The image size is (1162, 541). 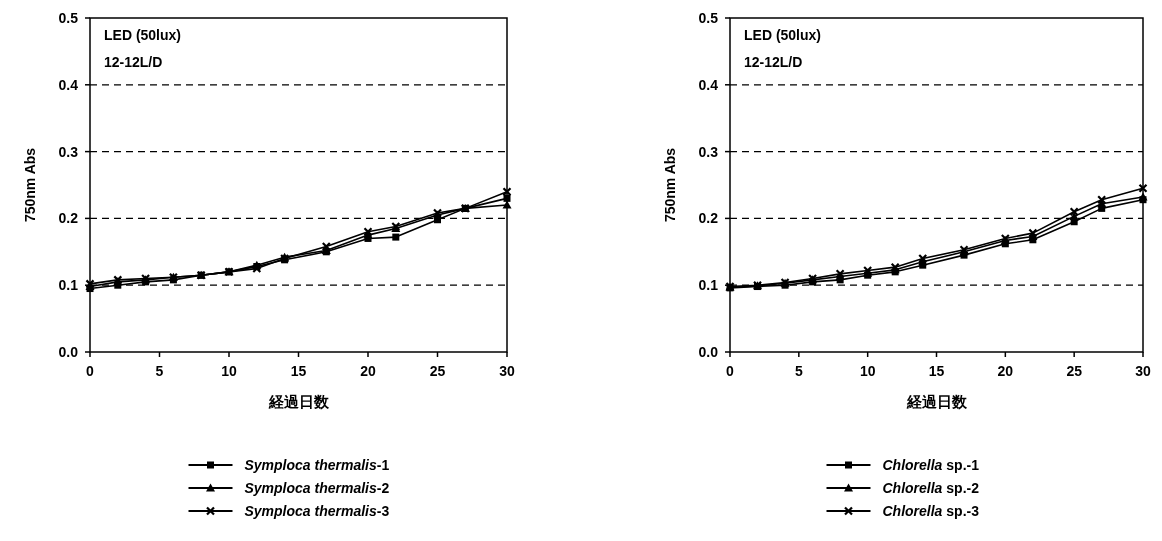 I want to click on legend-label: Symploca thermalis-3, so click(x=317, y=511).